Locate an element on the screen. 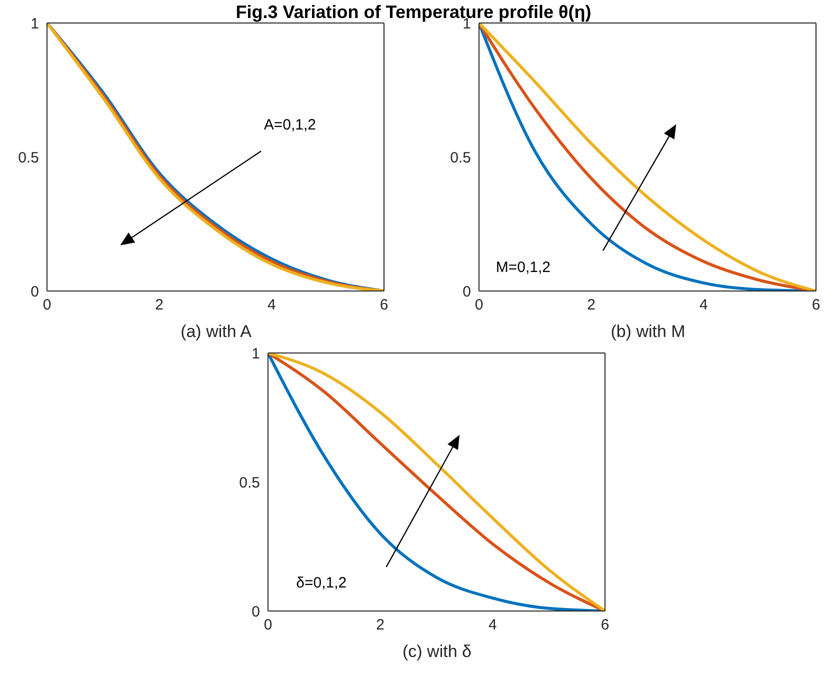 Image resolution: width=827 pixels, height=684 pixels. x-axis-title: (b) with M is located at coordinates (648, 331).